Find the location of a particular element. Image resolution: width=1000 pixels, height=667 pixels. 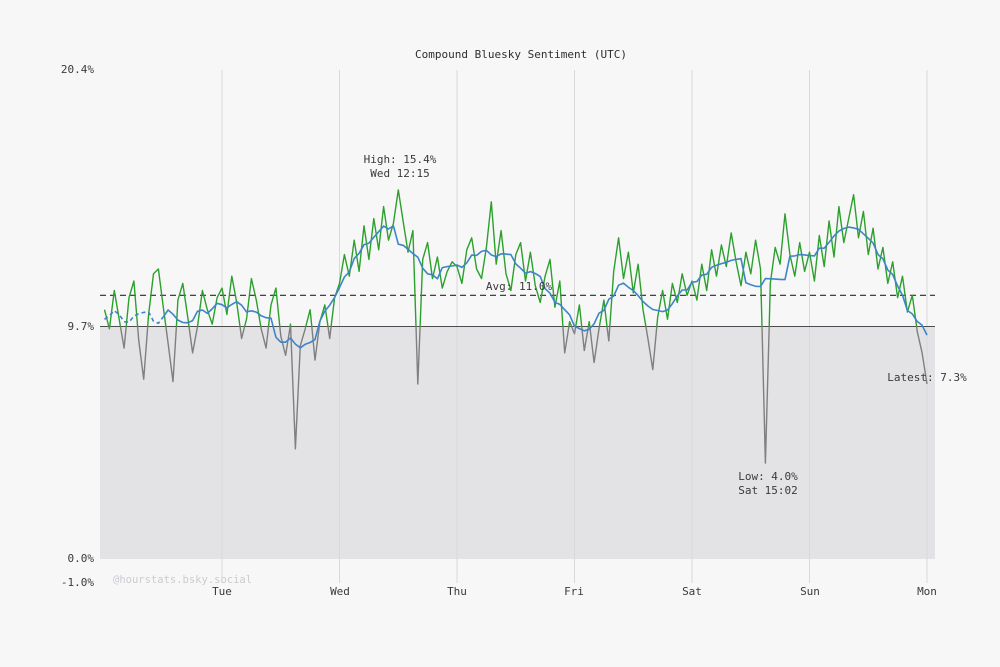

low-annotation: Low: 4.0% Sat 15:02 is located at coordinates (768, 484).